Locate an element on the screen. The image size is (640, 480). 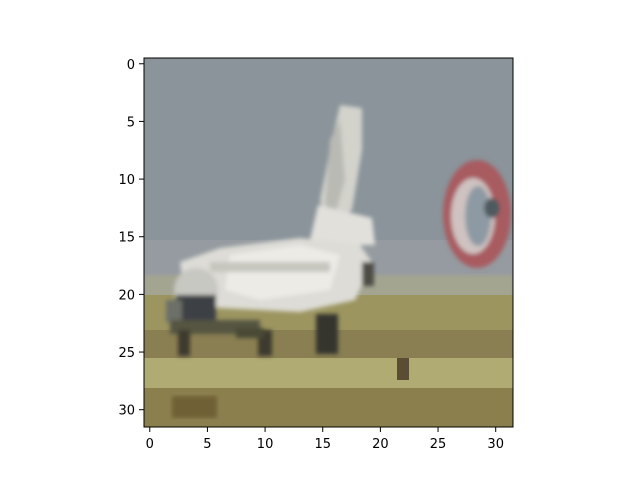
ring-object is located at coordinates (477, 214).